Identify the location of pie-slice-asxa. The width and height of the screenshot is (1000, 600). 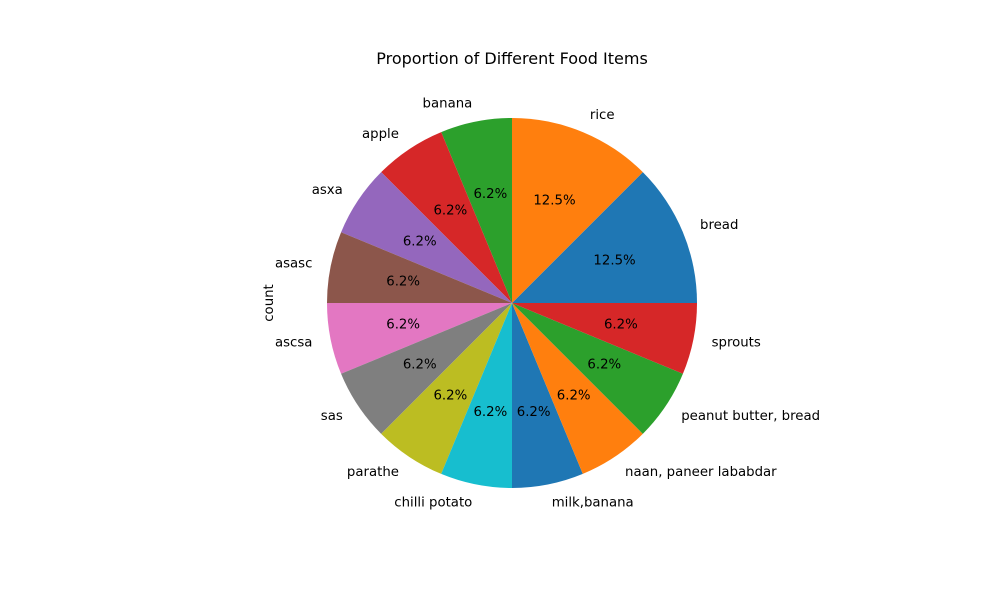
(426, 237).